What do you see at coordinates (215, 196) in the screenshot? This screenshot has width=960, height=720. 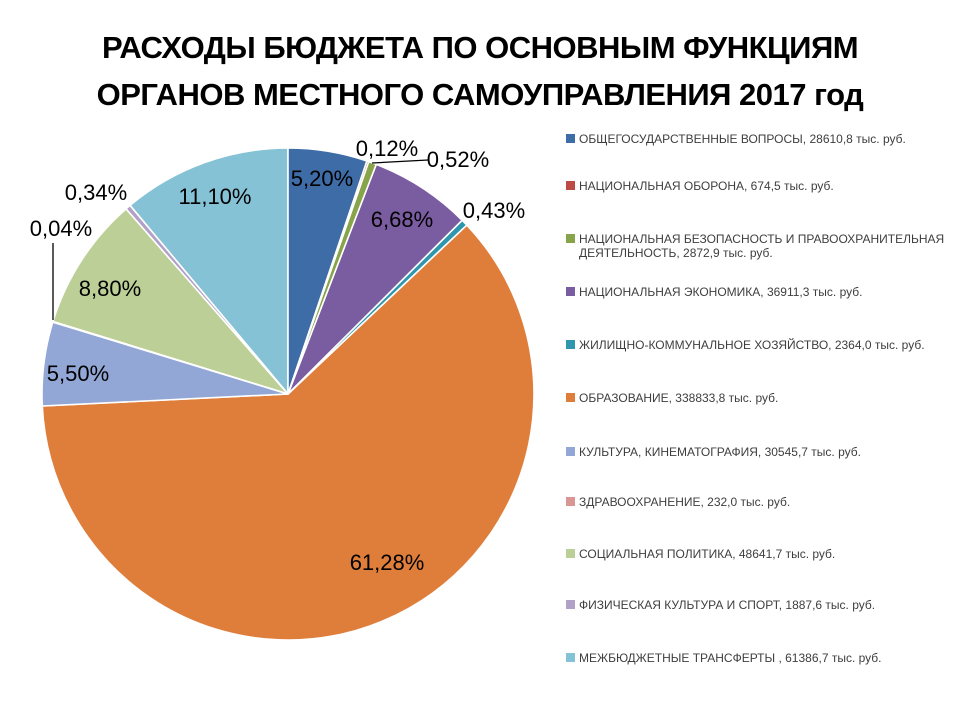 I see `pie-slice-percent-label: 11,10%` at bounding box center [215, 196].